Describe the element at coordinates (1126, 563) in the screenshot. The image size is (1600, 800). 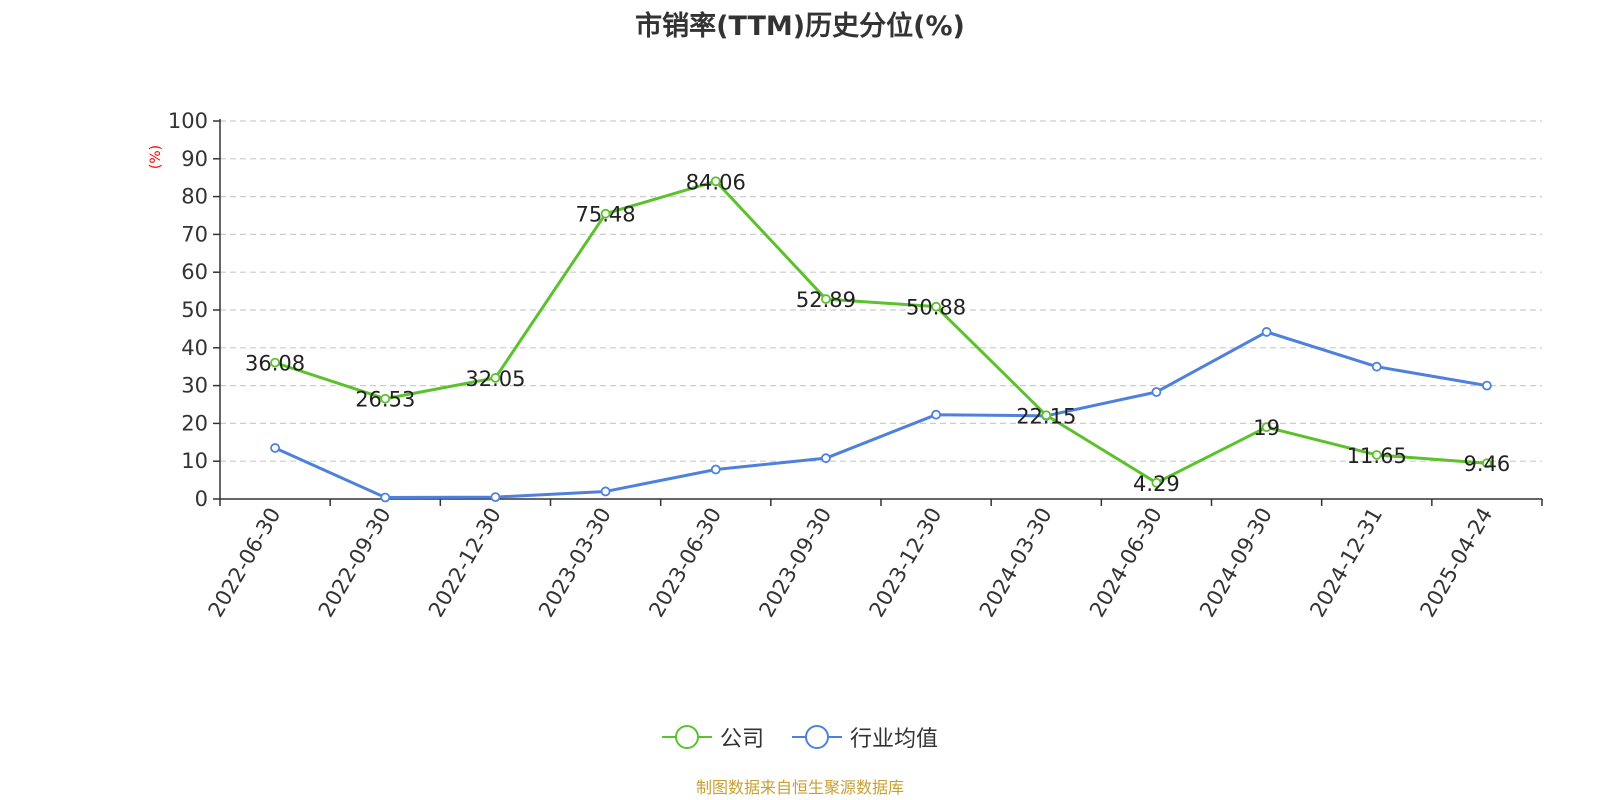
I see `x-tick-label: 2024-06-30` at that location.